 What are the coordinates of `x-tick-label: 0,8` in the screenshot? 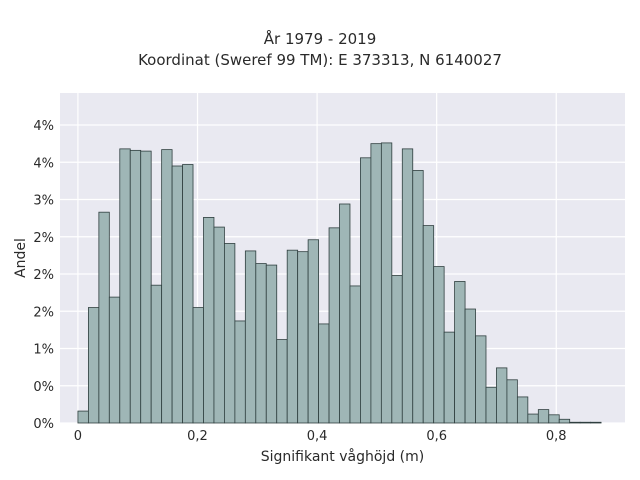 It's located at (556, 436).